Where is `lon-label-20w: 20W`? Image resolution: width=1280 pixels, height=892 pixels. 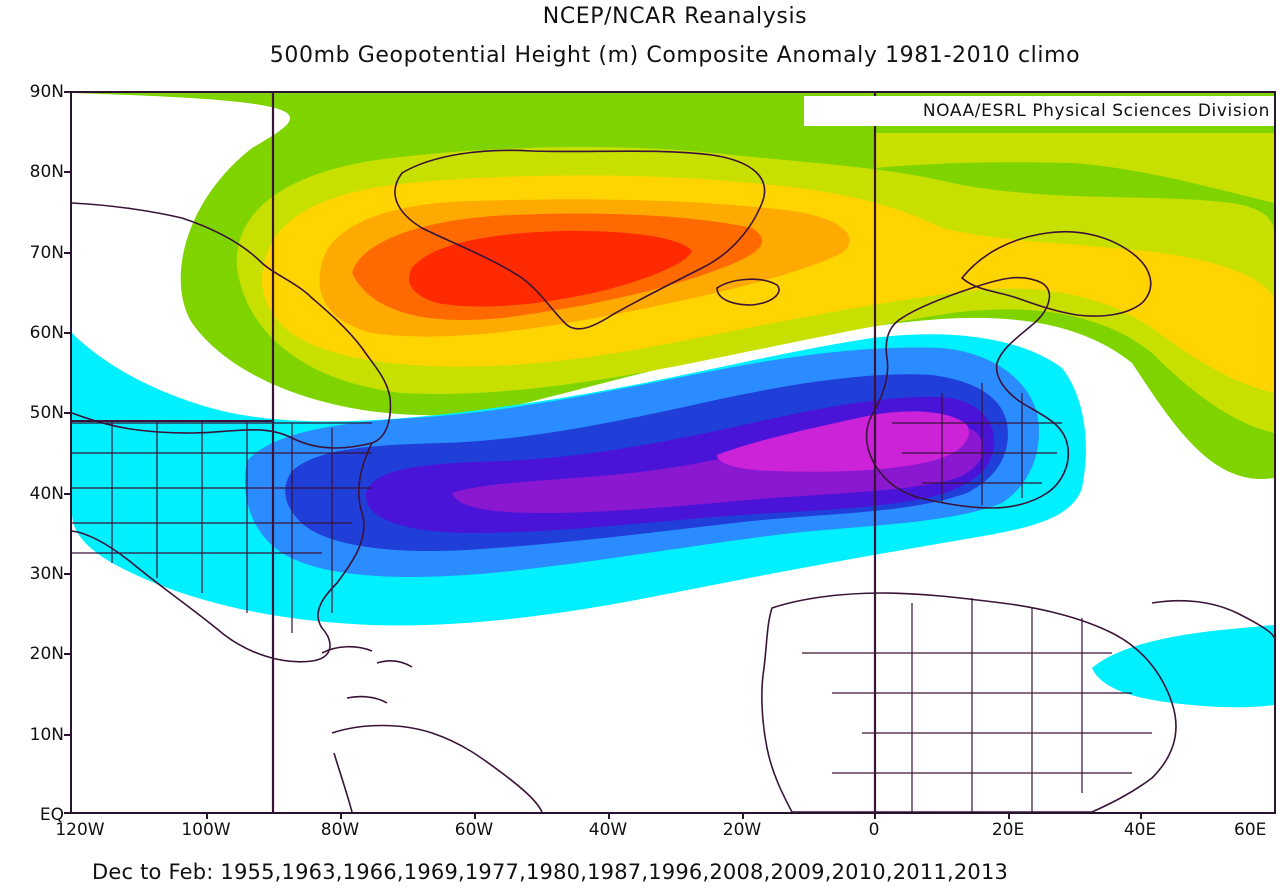 lon-label-20w: 20W is located at coordinates (742, 830).